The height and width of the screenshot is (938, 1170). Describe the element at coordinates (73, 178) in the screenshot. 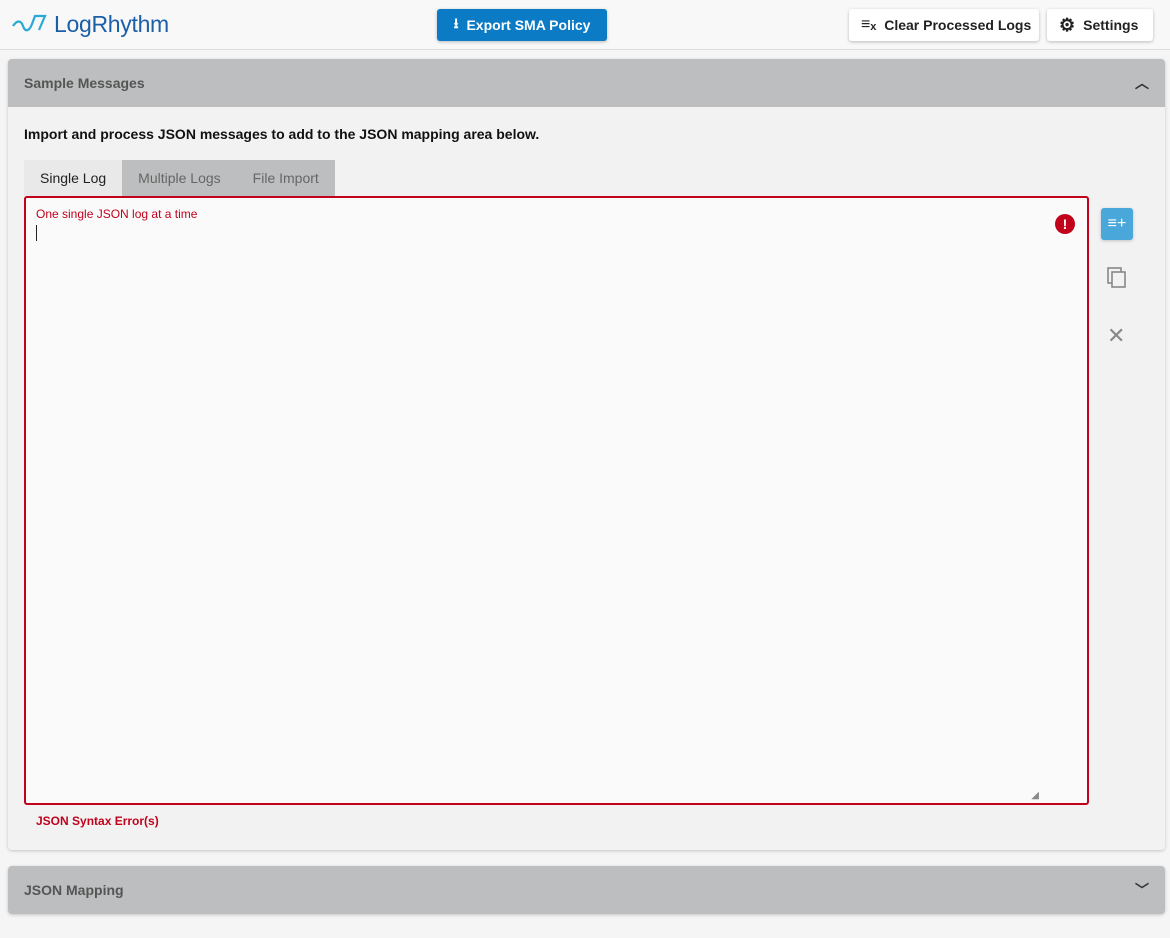

I see `tab-single-log: Single Log` at that location.